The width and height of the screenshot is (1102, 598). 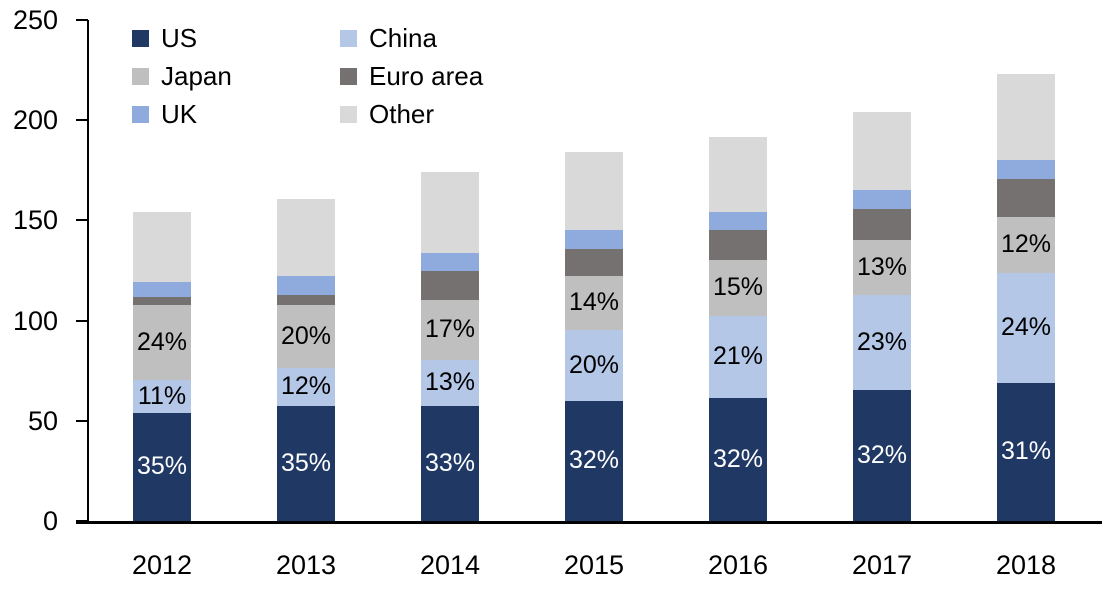 I want to click on legend-label-japan: Japan, so click(x=196, y=76).